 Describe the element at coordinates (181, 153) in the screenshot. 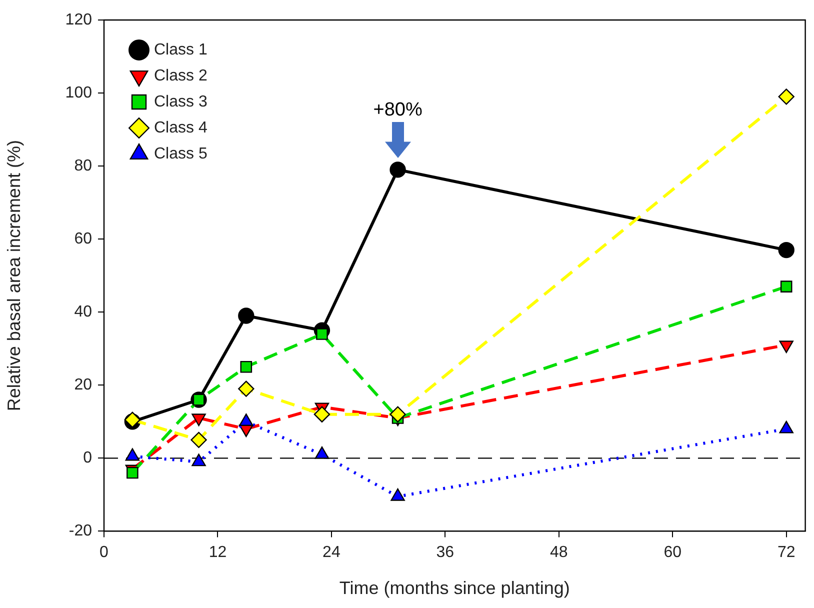

I see `legend-label: Class 5` at that location.